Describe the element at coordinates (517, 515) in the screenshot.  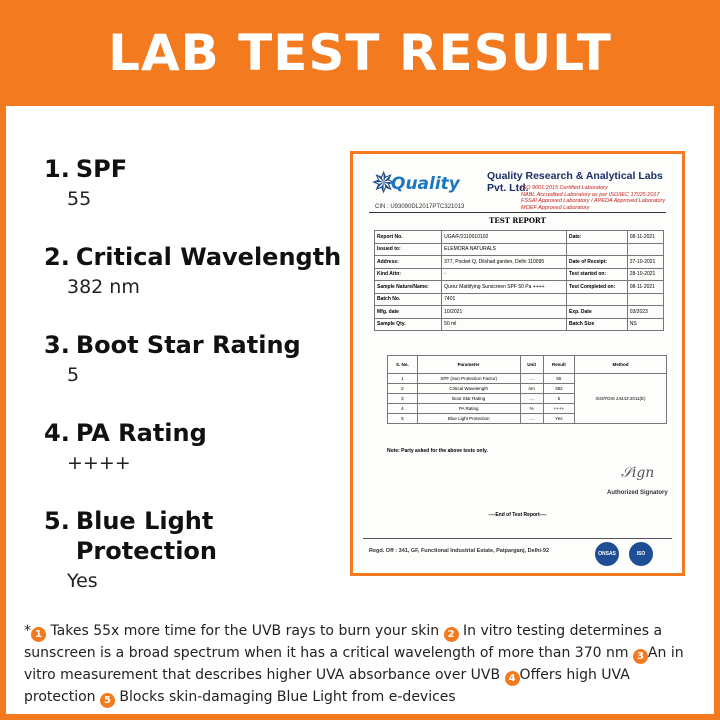
I see `end-of-report: ----End of Test Report----` at that location.